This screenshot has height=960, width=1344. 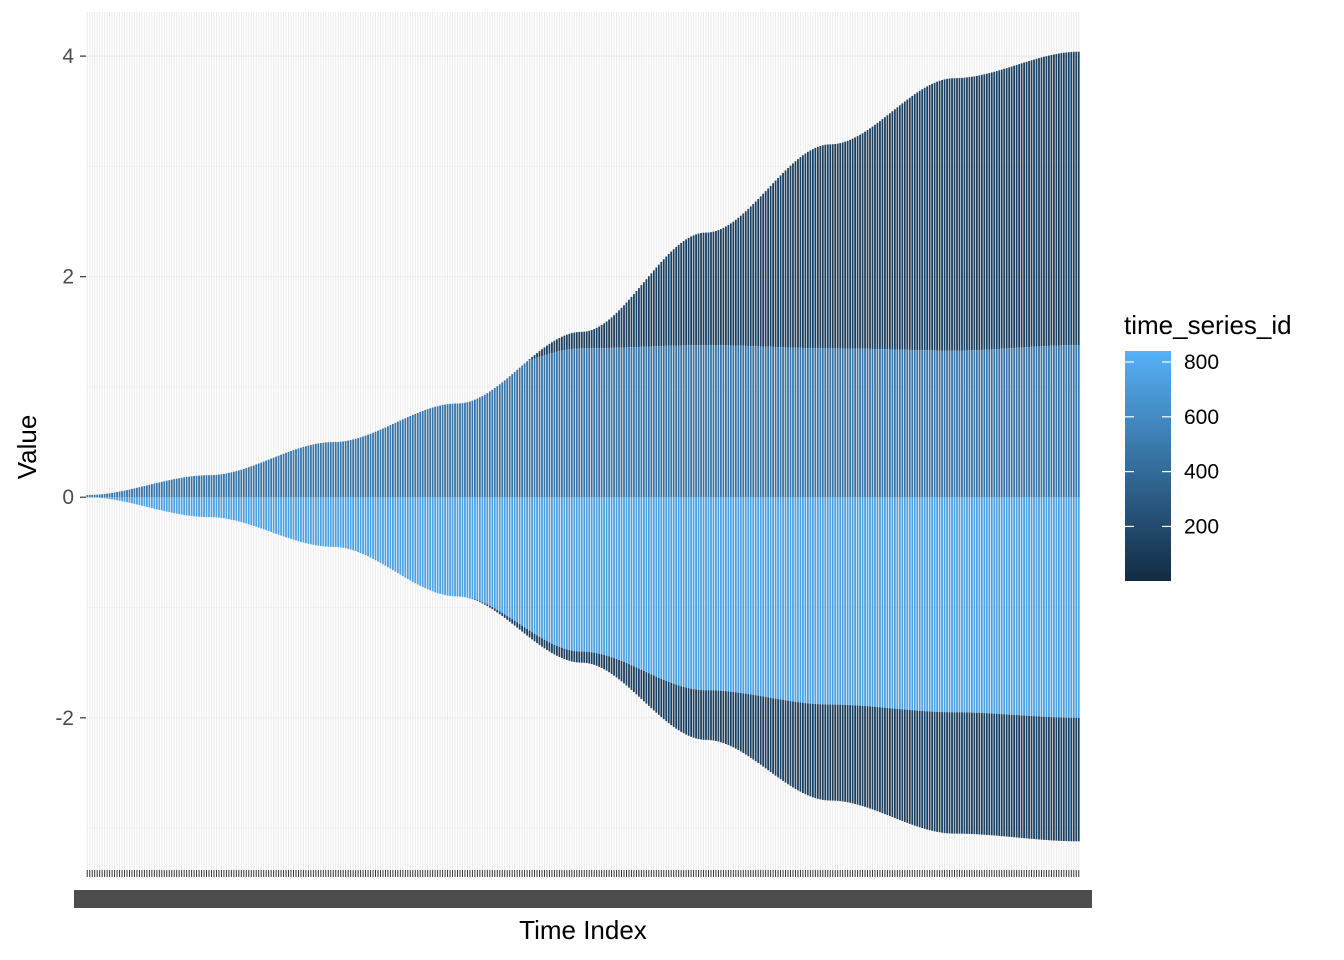 I want to click on x-axis-title: Time Index, so click(x=583, y=930).